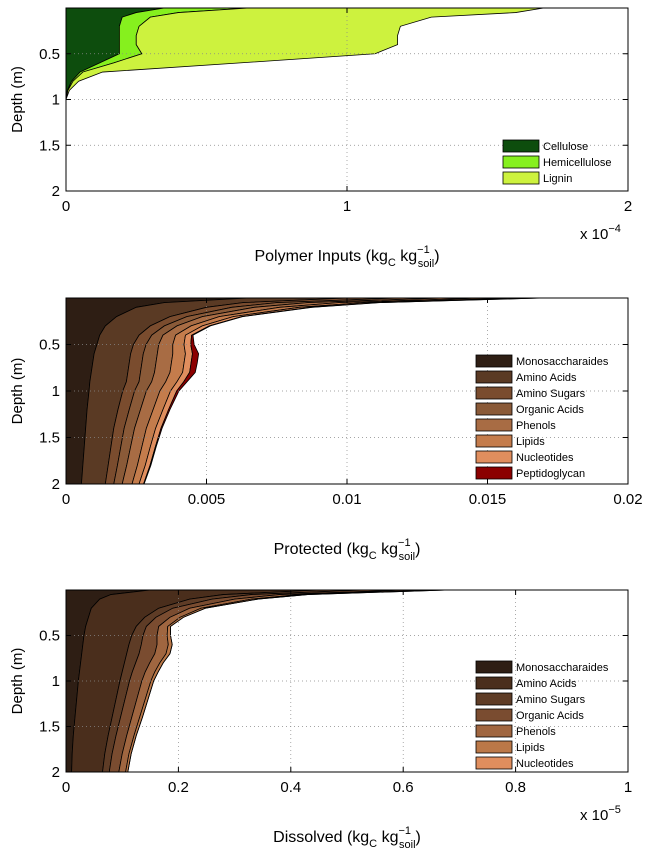 The image size is (652, 851). What do you see at coordinates (515, 787) in the screenshot?
I see `x-tick-label: 0.8` at bounding box center [515, 787].